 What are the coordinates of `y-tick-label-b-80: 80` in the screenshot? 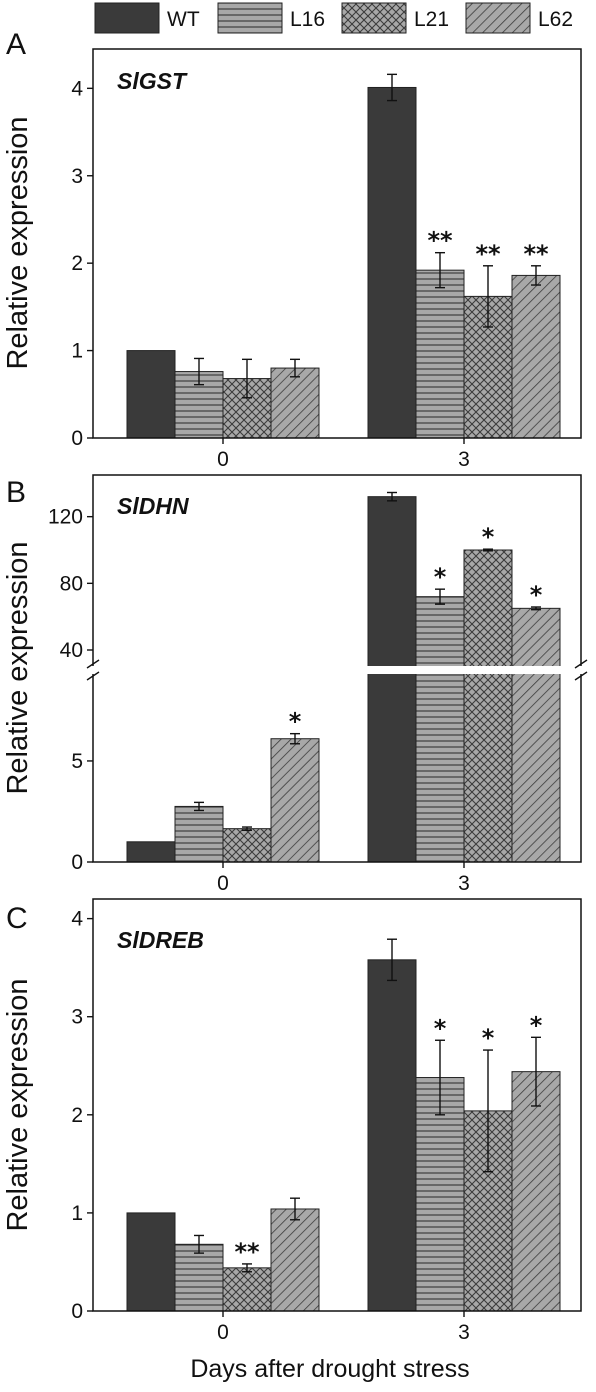 It's located at (71, 583).